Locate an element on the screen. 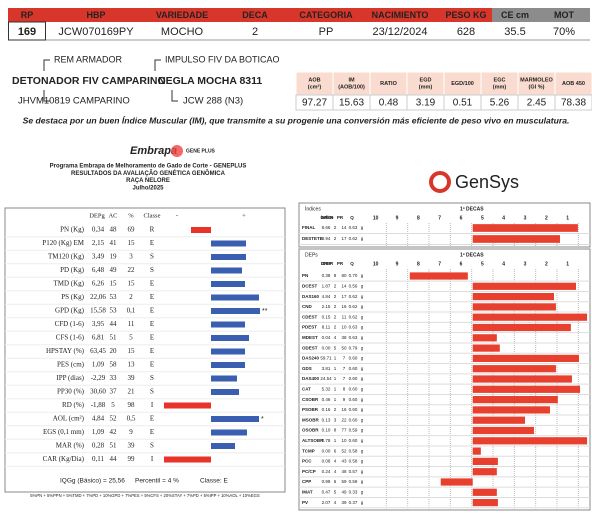 This screenshot has width=592, height=520. cell: 48 is located at coordinates (344, 471).